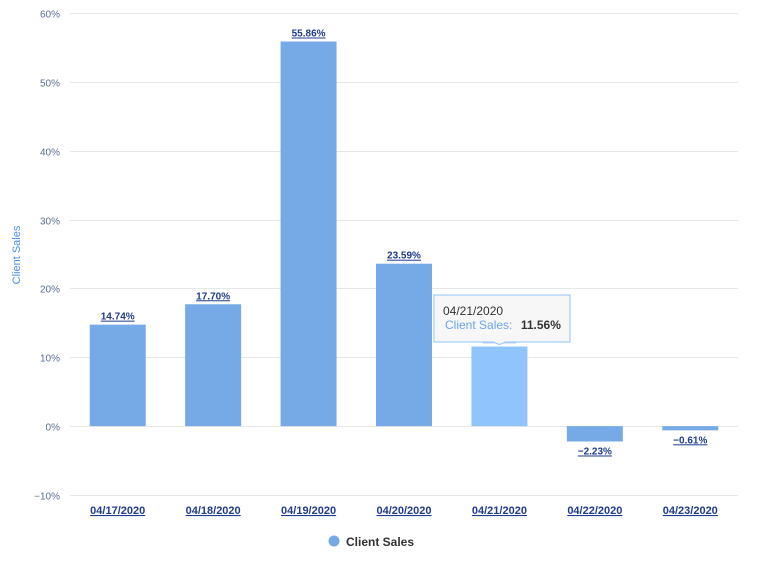 The height and width of the screenshot is (565, 770). I want to click on tooltip-series-label: Client Sales:, so click(478, 325).